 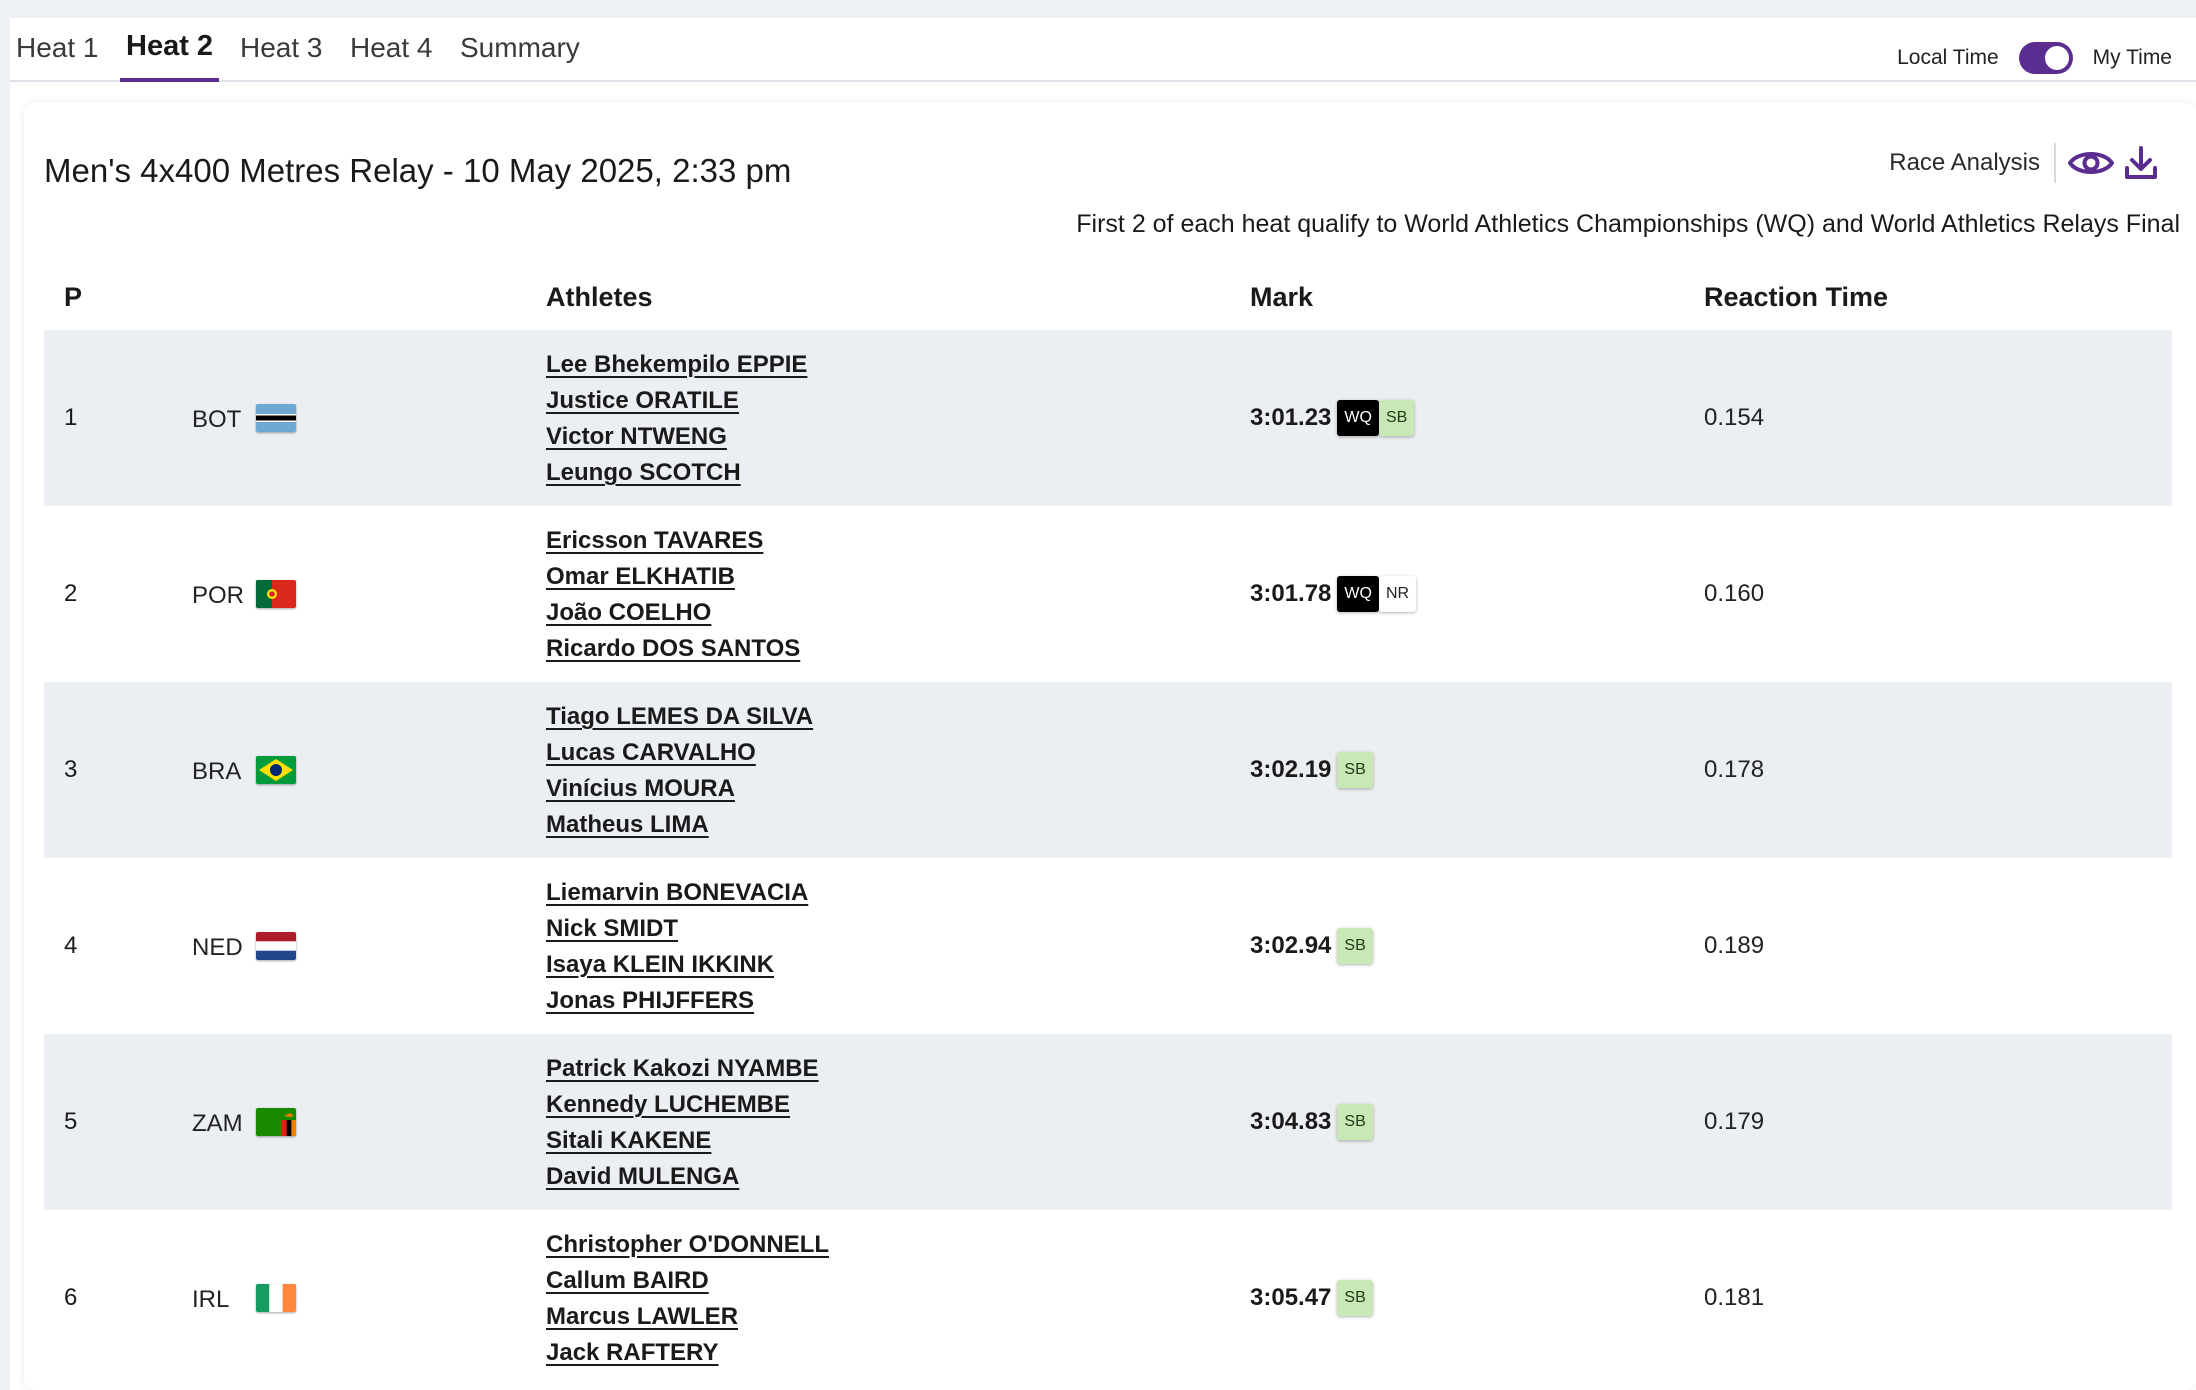 I want to click on mark-value: 3:02.19, so click(x=1291, y=769).